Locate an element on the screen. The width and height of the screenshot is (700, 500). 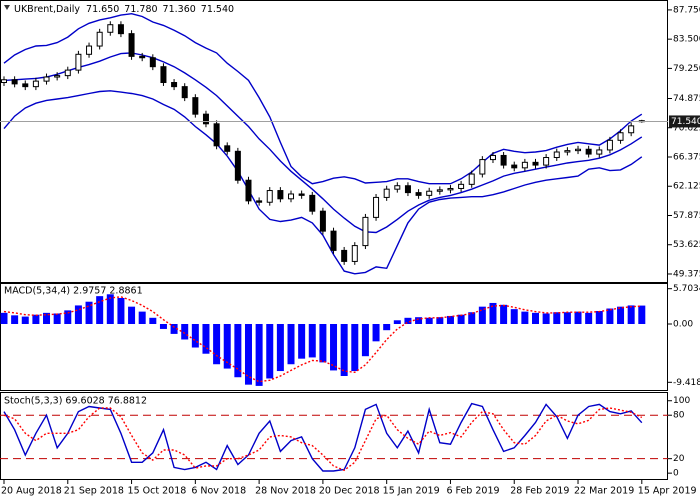
y-tick-label: 70.625 is located at coordinates (686, 128).